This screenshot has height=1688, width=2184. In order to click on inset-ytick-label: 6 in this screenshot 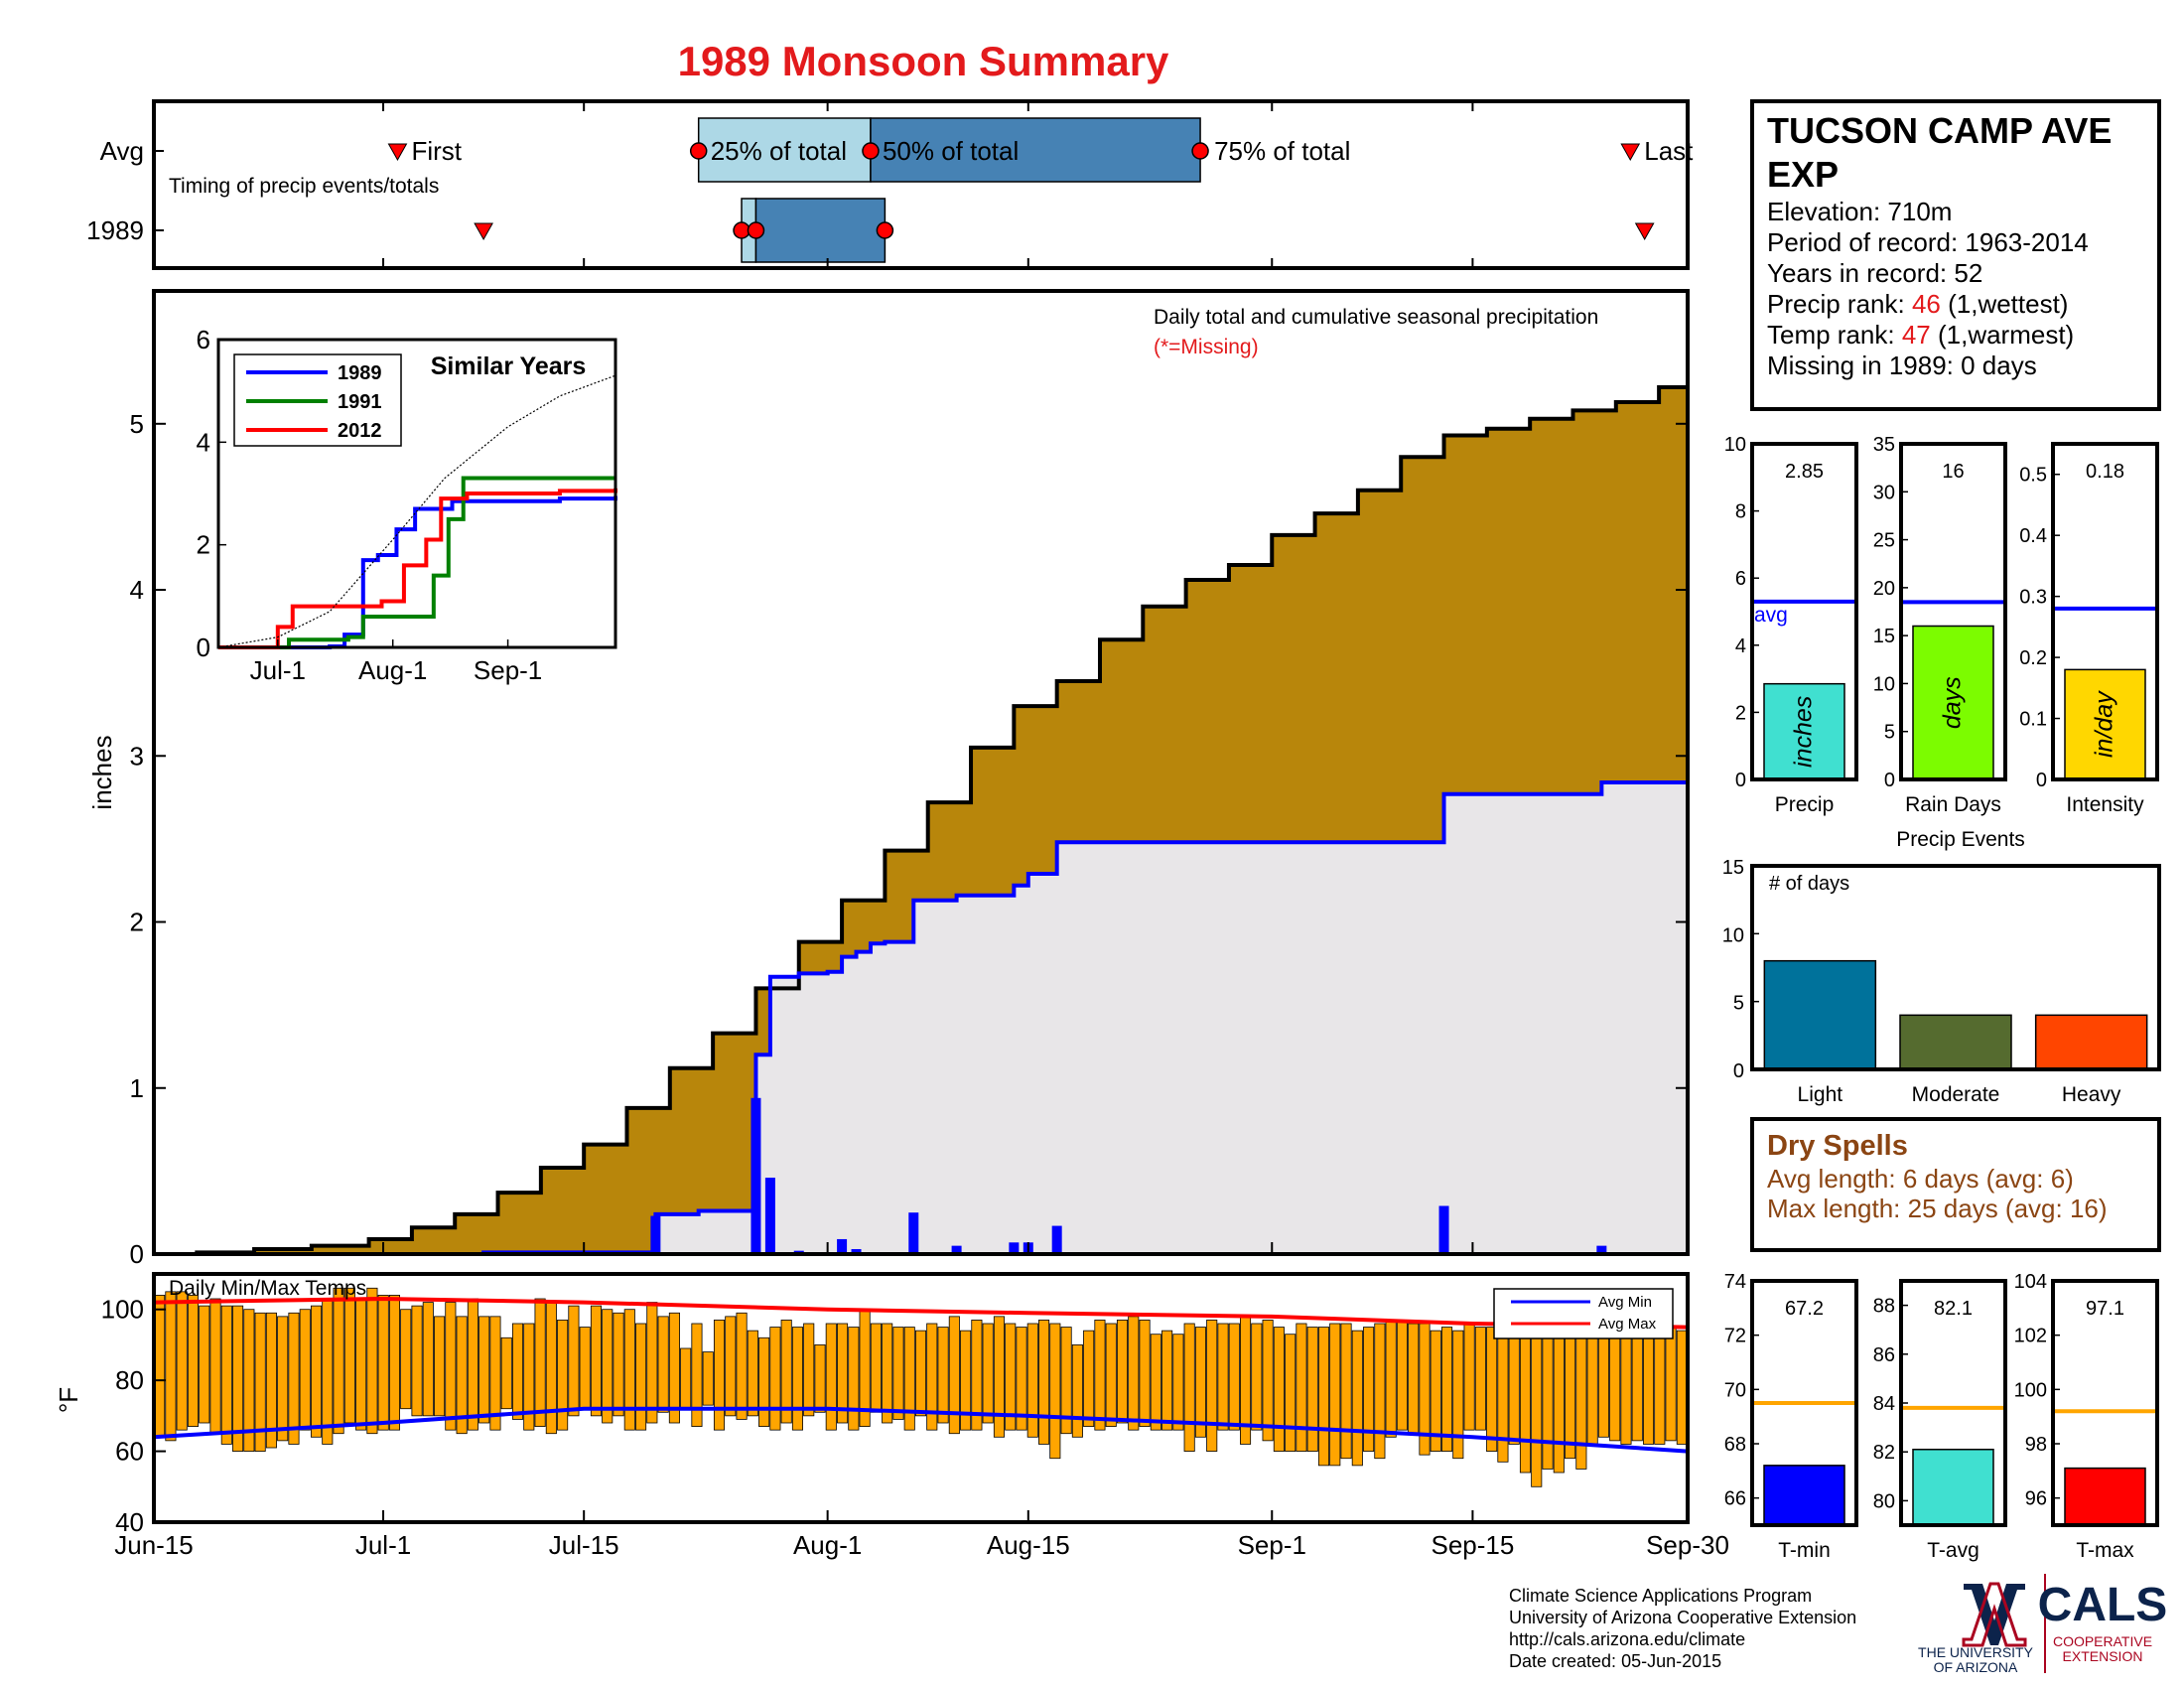, I will do `click(203, 339)`.